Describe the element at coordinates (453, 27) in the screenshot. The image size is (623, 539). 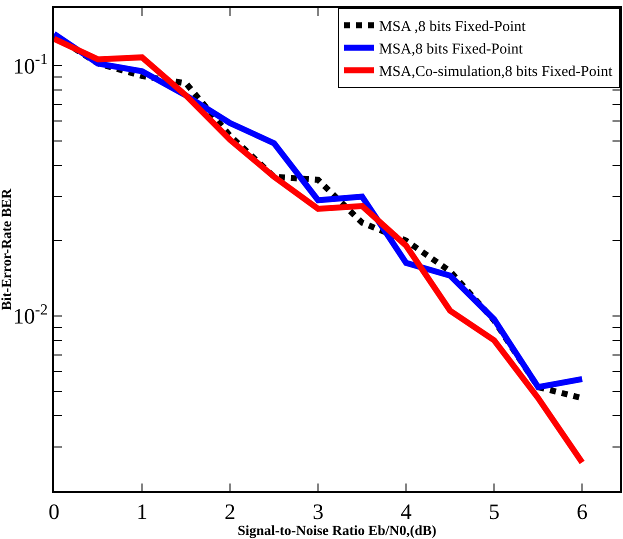
I see `legend-label: MSA ,8 bits Fixed-Point` at that location.